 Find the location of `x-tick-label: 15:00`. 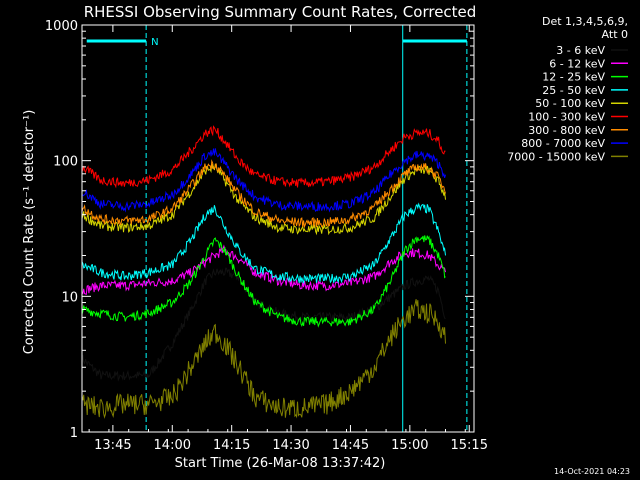

x-tick-label: 15:00 is located at coordinates (409, 445).